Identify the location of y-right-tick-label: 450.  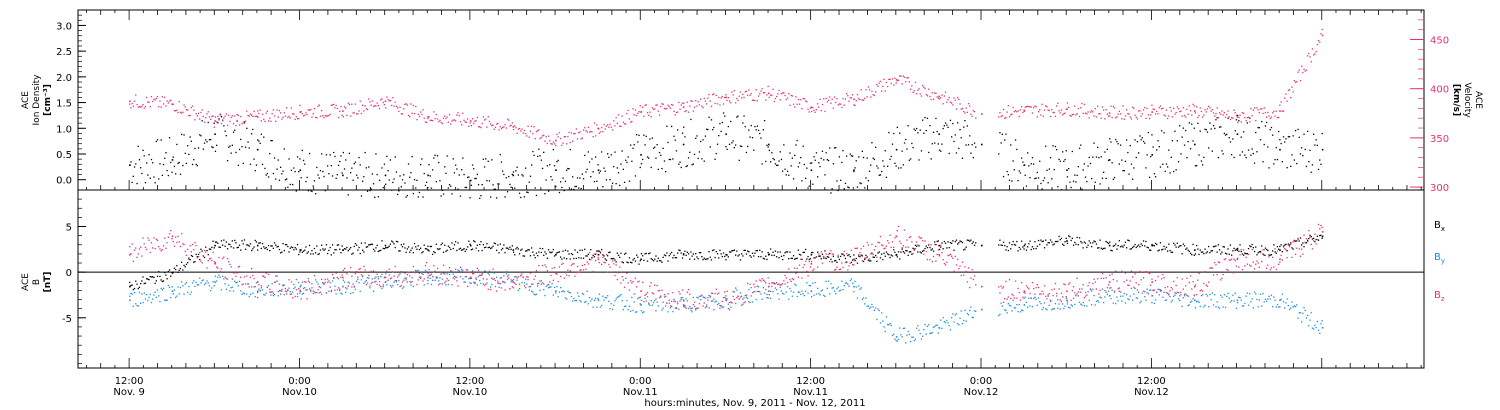
(1439, 41).